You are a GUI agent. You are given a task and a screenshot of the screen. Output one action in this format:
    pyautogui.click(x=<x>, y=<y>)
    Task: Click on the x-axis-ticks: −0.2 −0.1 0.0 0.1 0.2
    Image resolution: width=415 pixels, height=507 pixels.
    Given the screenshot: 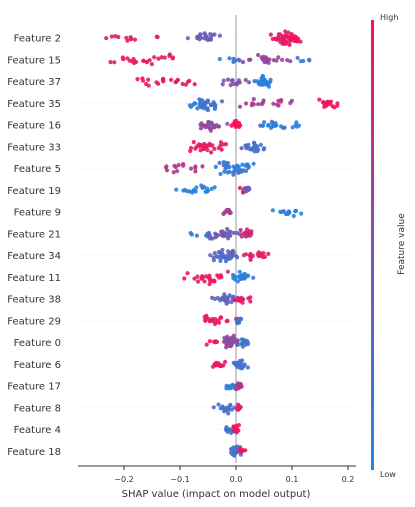 What is the action you would take?
    pyautogui.click(x=234, y=475)
    